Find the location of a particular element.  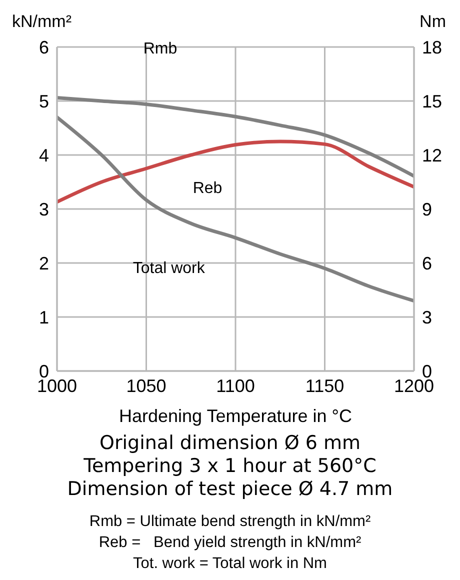

y2-tick-label: 18 is located at coordinates (432, 47).